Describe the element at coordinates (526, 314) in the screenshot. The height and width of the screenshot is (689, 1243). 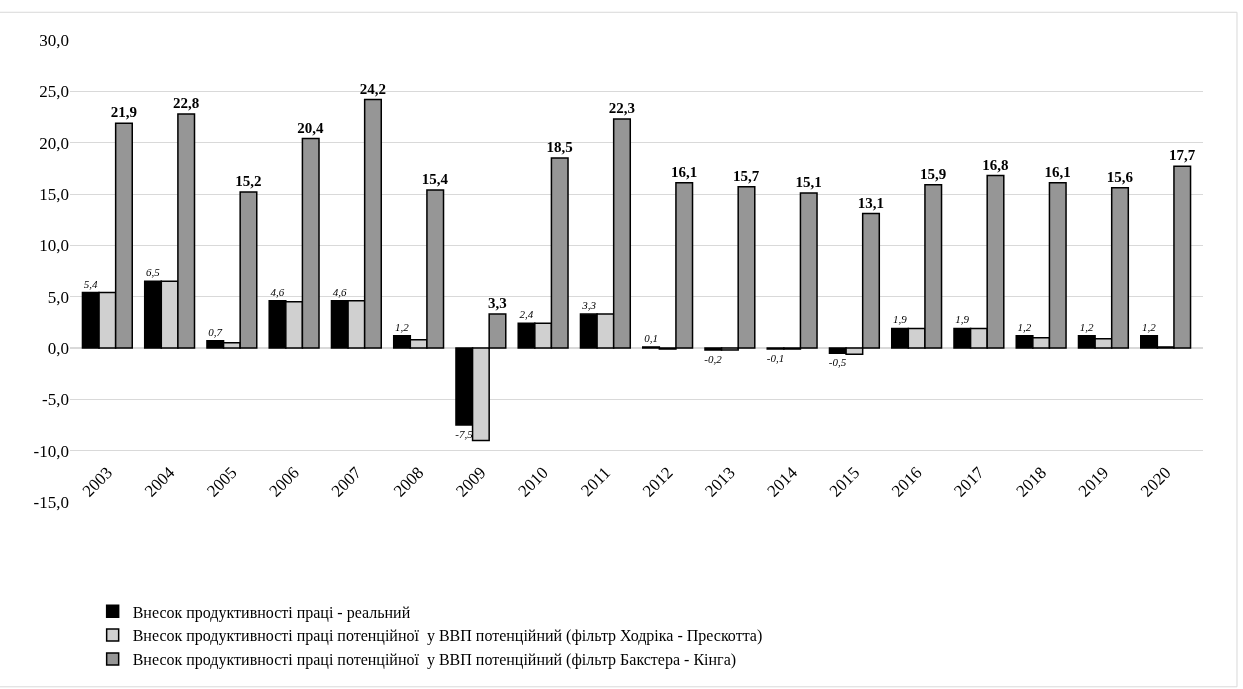
I see `data-label: 2,4` at that location.